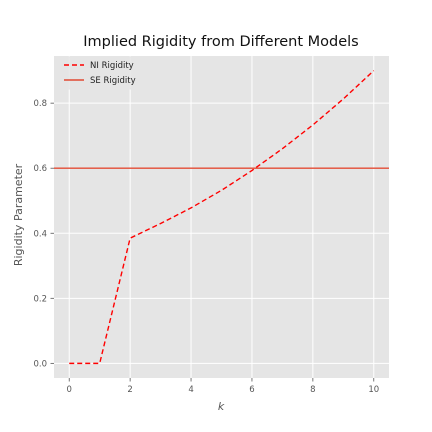 This screenshot has height=432, width=432. I want to click on y-tick-label: 0.6, so click(40, 169).